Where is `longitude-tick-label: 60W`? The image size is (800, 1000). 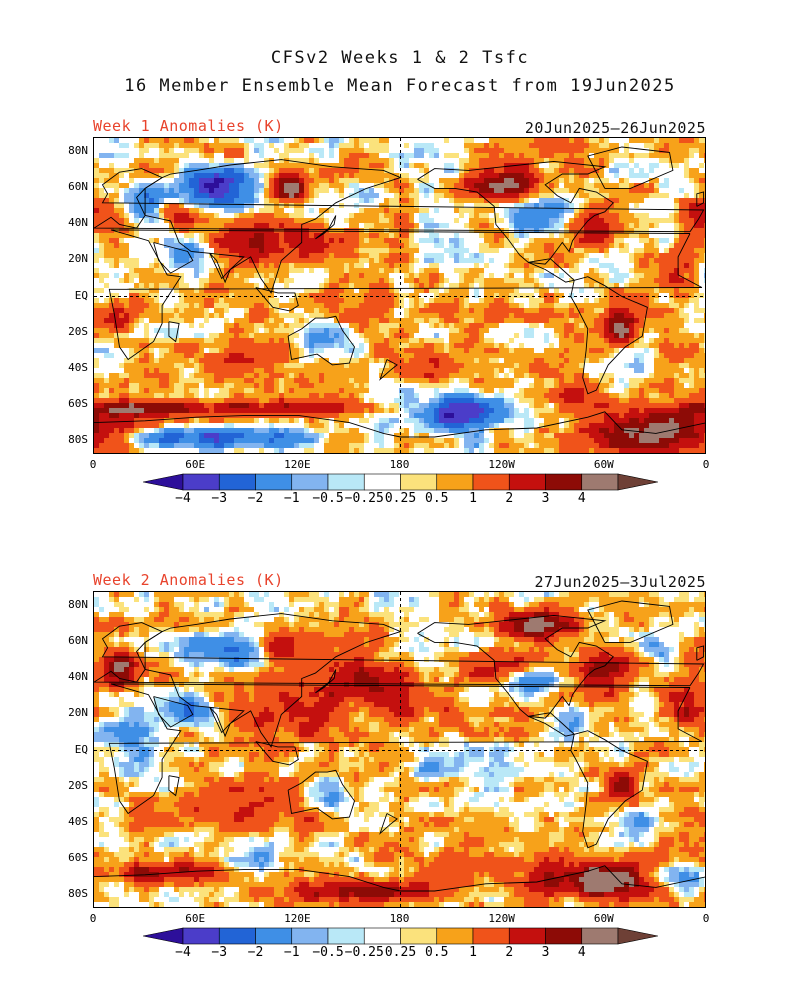 longitude-tick-label: 60W is located at coordinates (603, 918).